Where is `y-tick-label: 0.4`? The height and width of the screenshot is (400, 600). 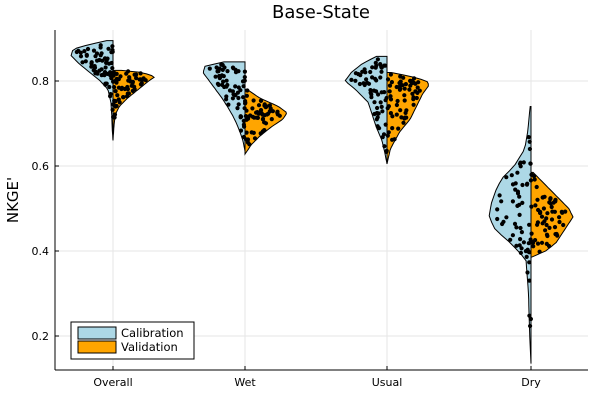 y-tick-label: 0.4 is located at coordinates (41, 251).